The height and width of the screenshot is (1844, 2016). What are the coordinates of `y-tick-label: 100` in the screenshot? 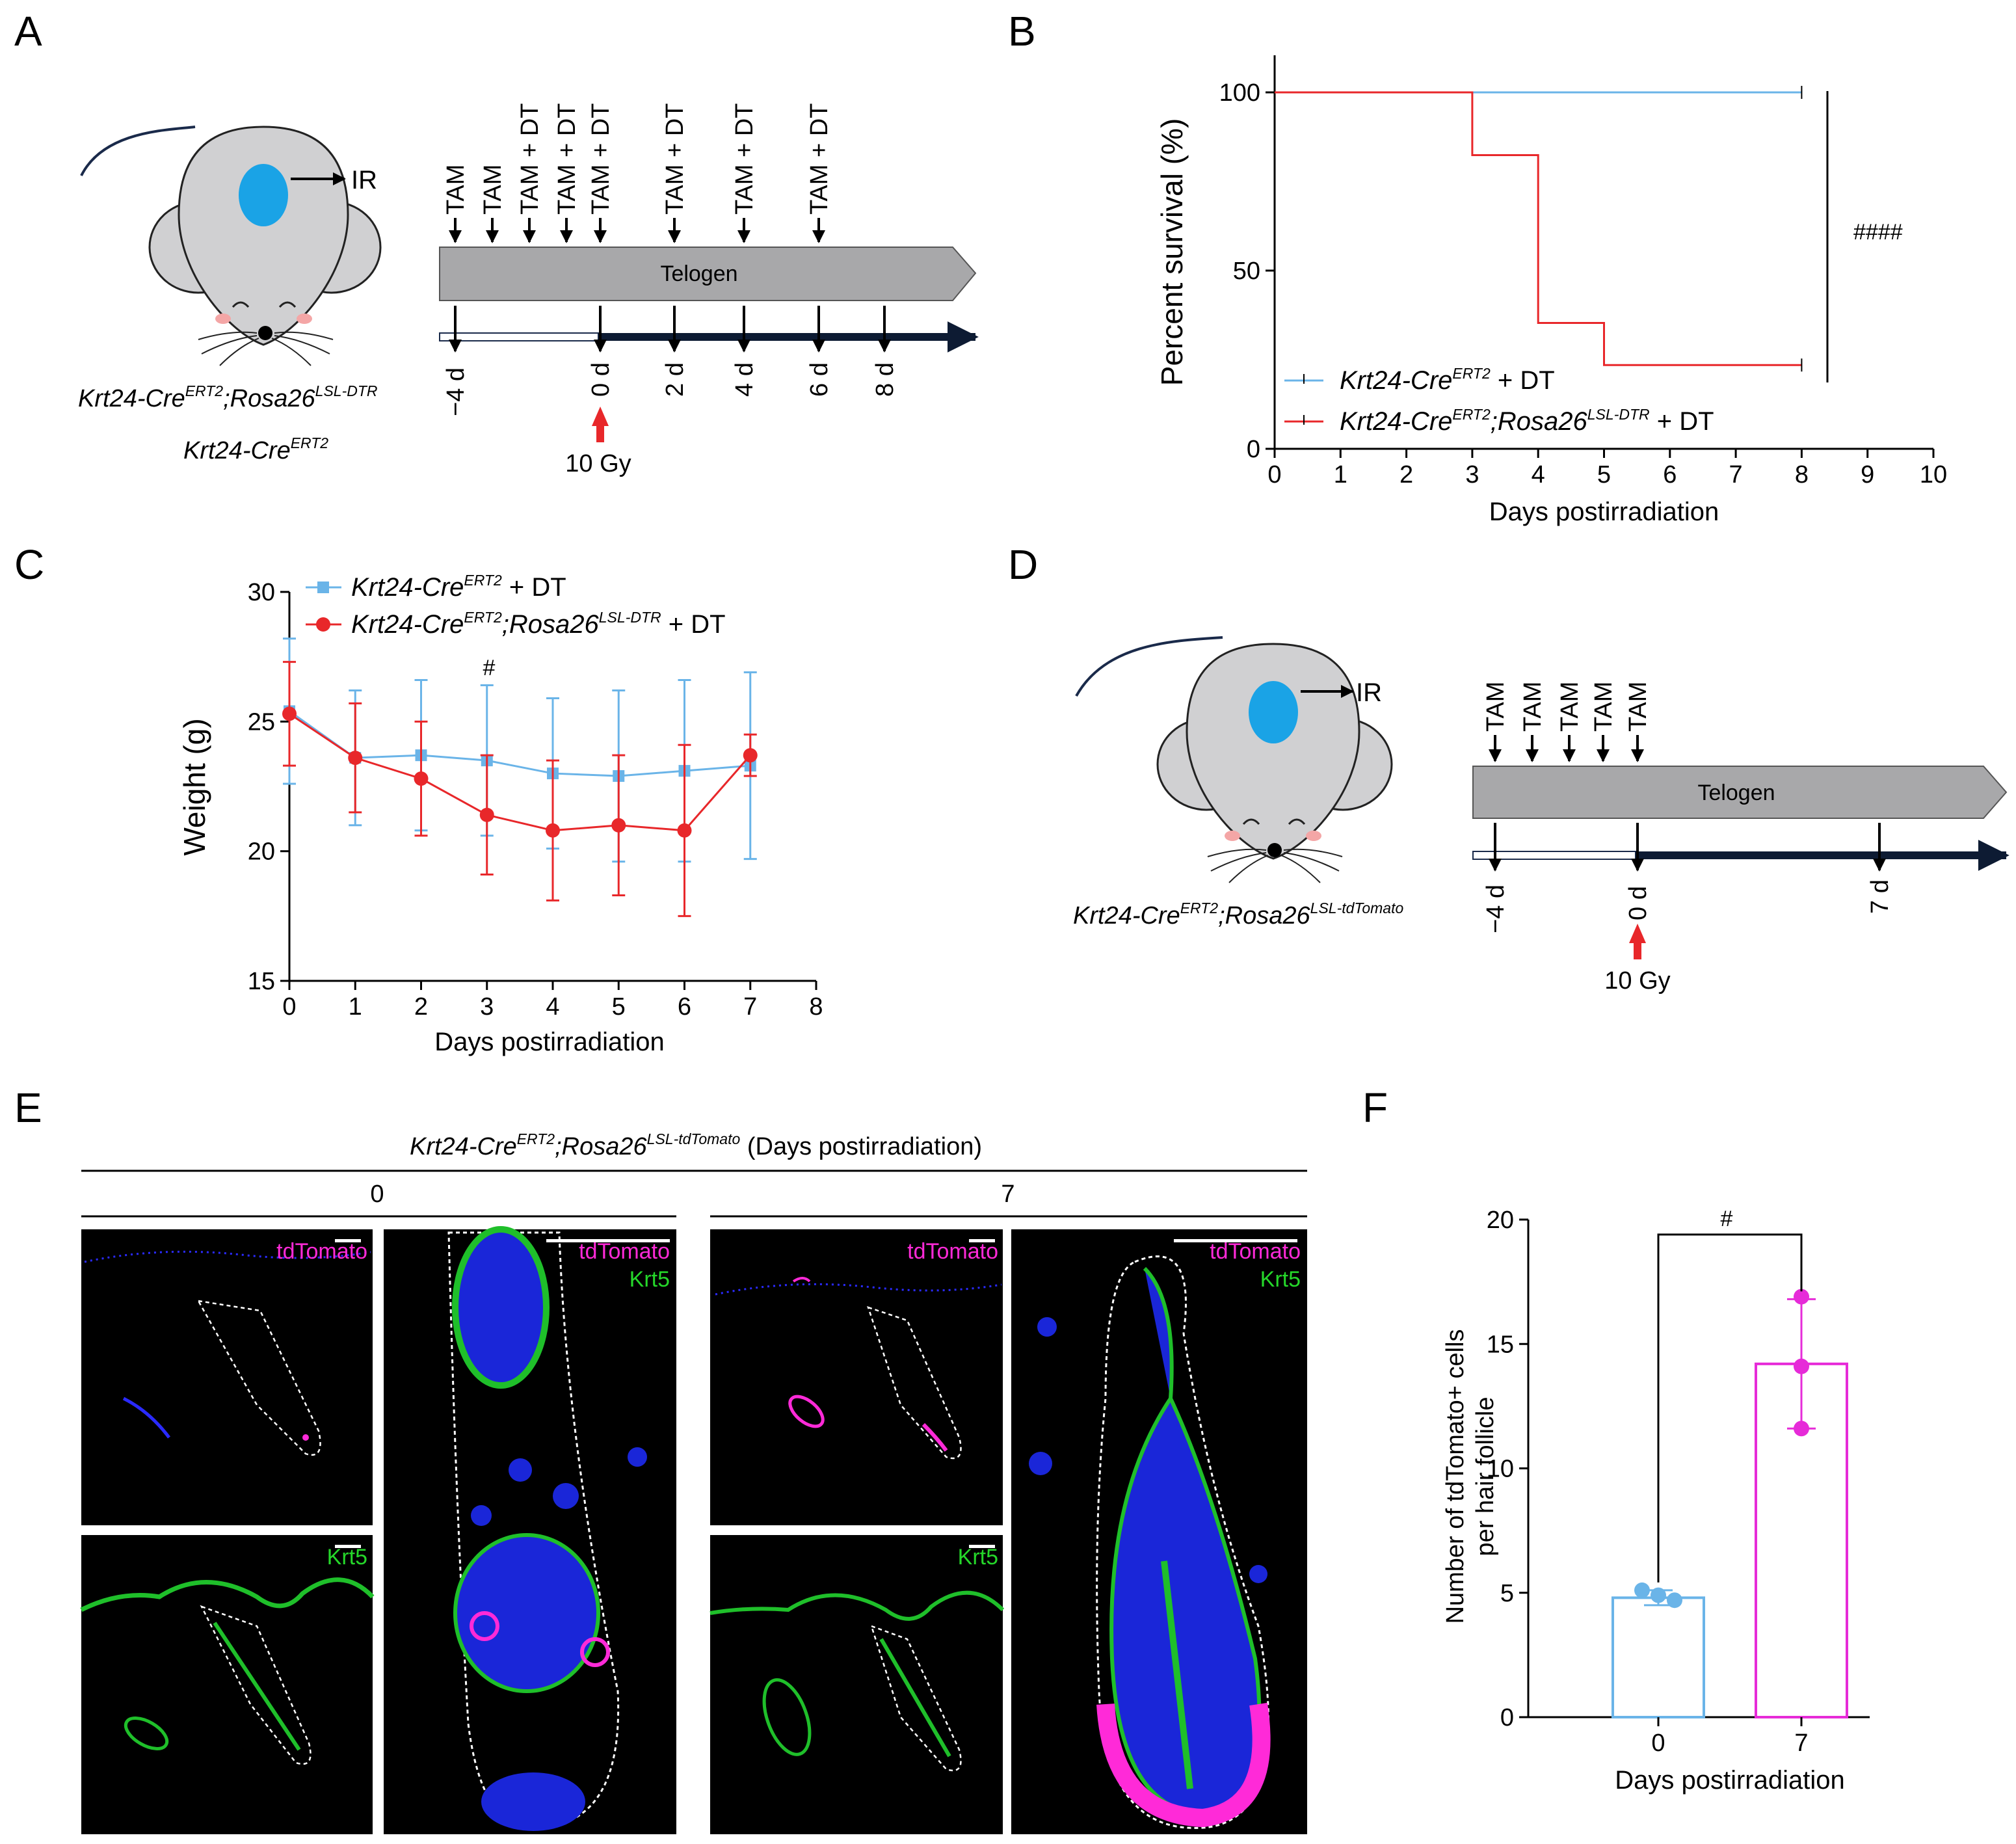 It's located at (1239, 93).